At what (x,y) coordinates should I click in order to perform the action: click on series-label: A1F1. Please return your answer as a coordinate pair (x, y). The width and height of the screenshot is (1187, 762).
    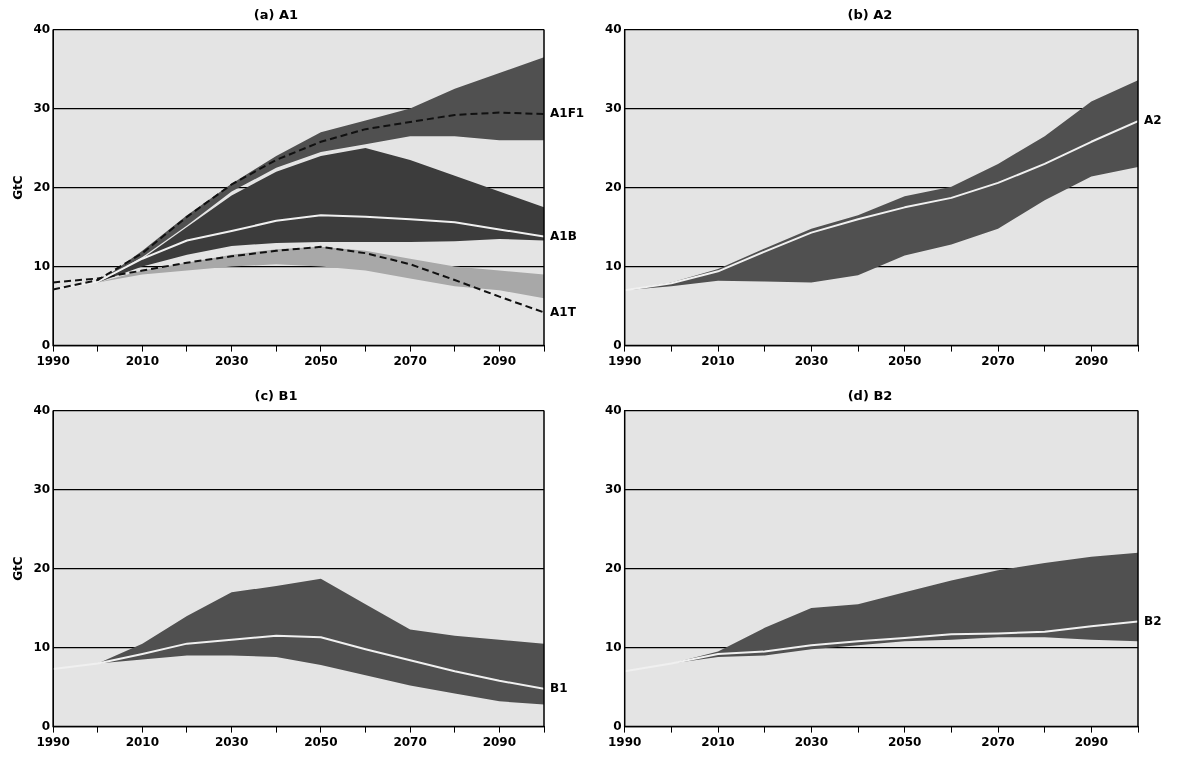
    Looking at the image, I should click on (567, 113).